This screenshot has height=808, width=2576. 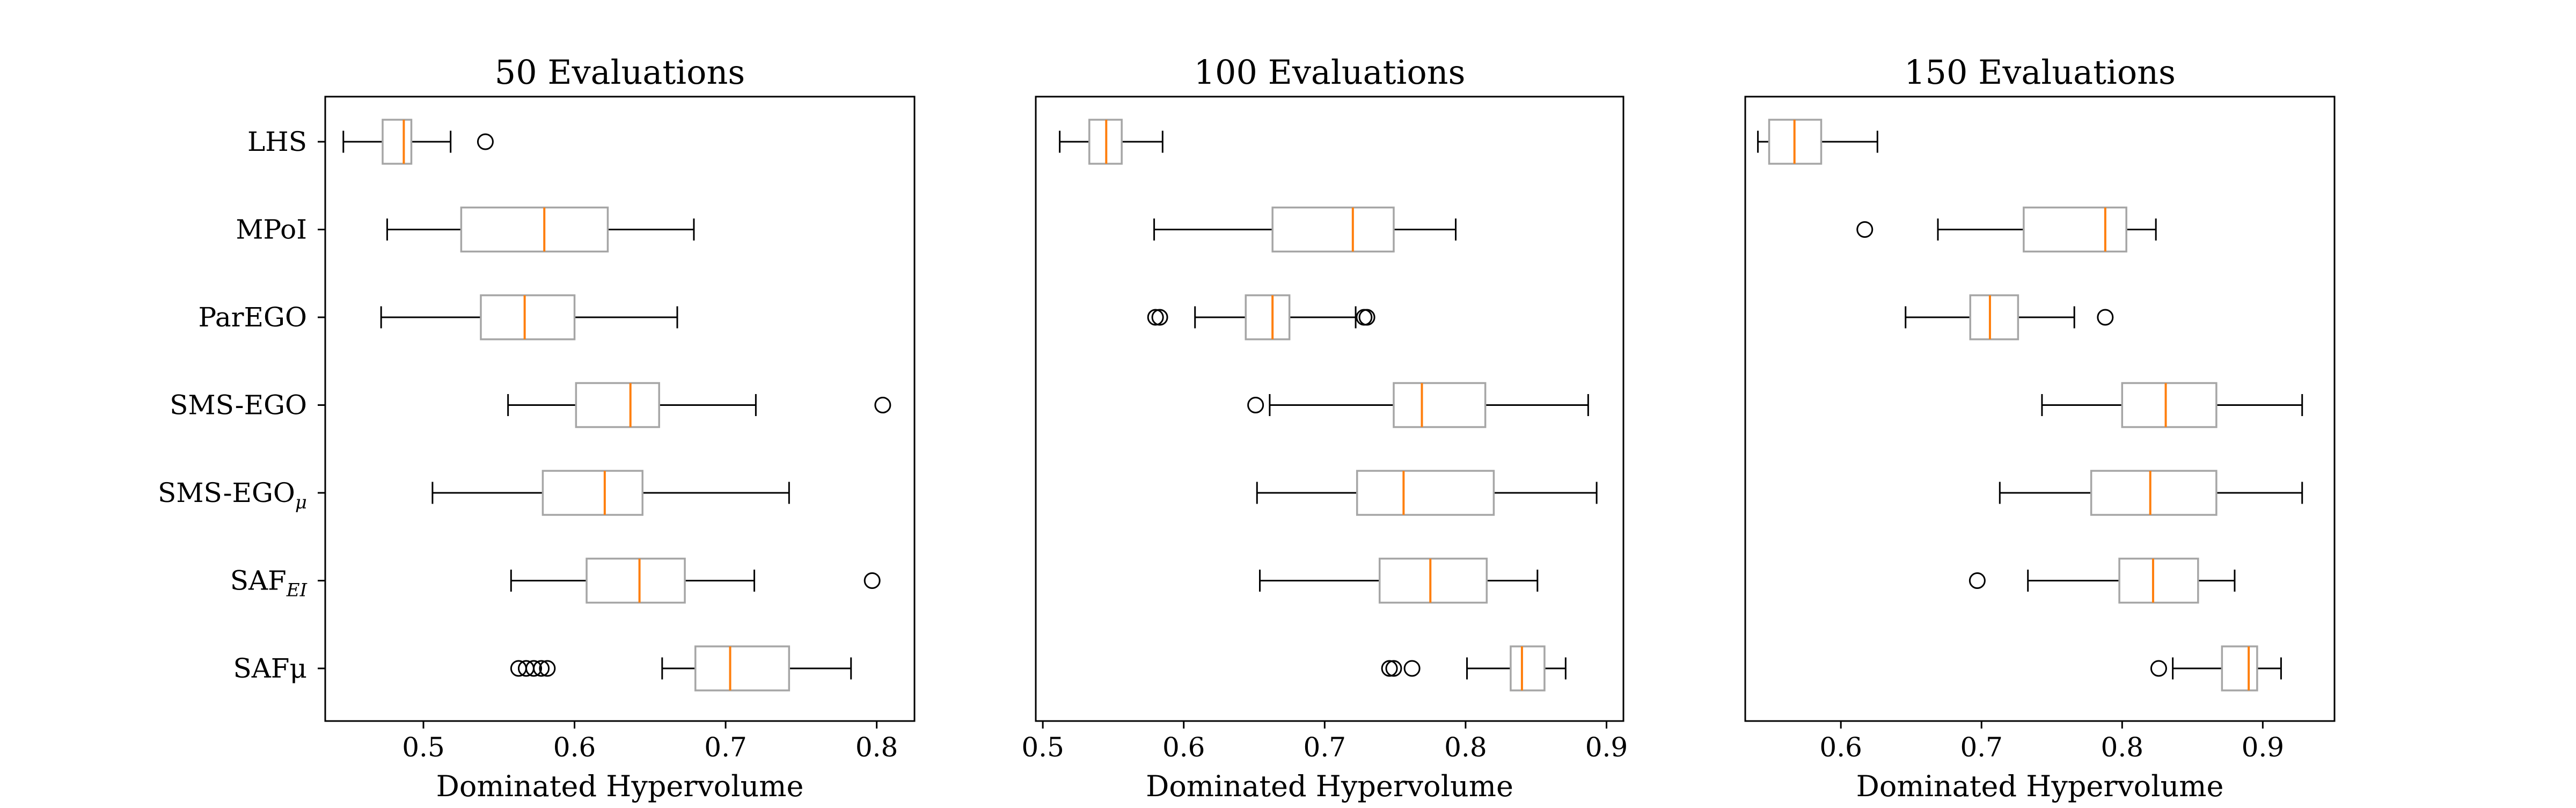 I want to click on chart-title: 150 Evaluations, so click(x=2040, y=72).